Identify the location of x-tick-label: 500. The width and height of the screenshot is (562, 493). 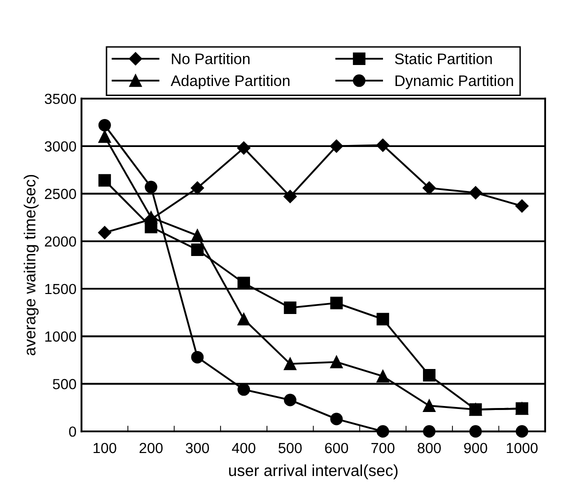
(290, 448).